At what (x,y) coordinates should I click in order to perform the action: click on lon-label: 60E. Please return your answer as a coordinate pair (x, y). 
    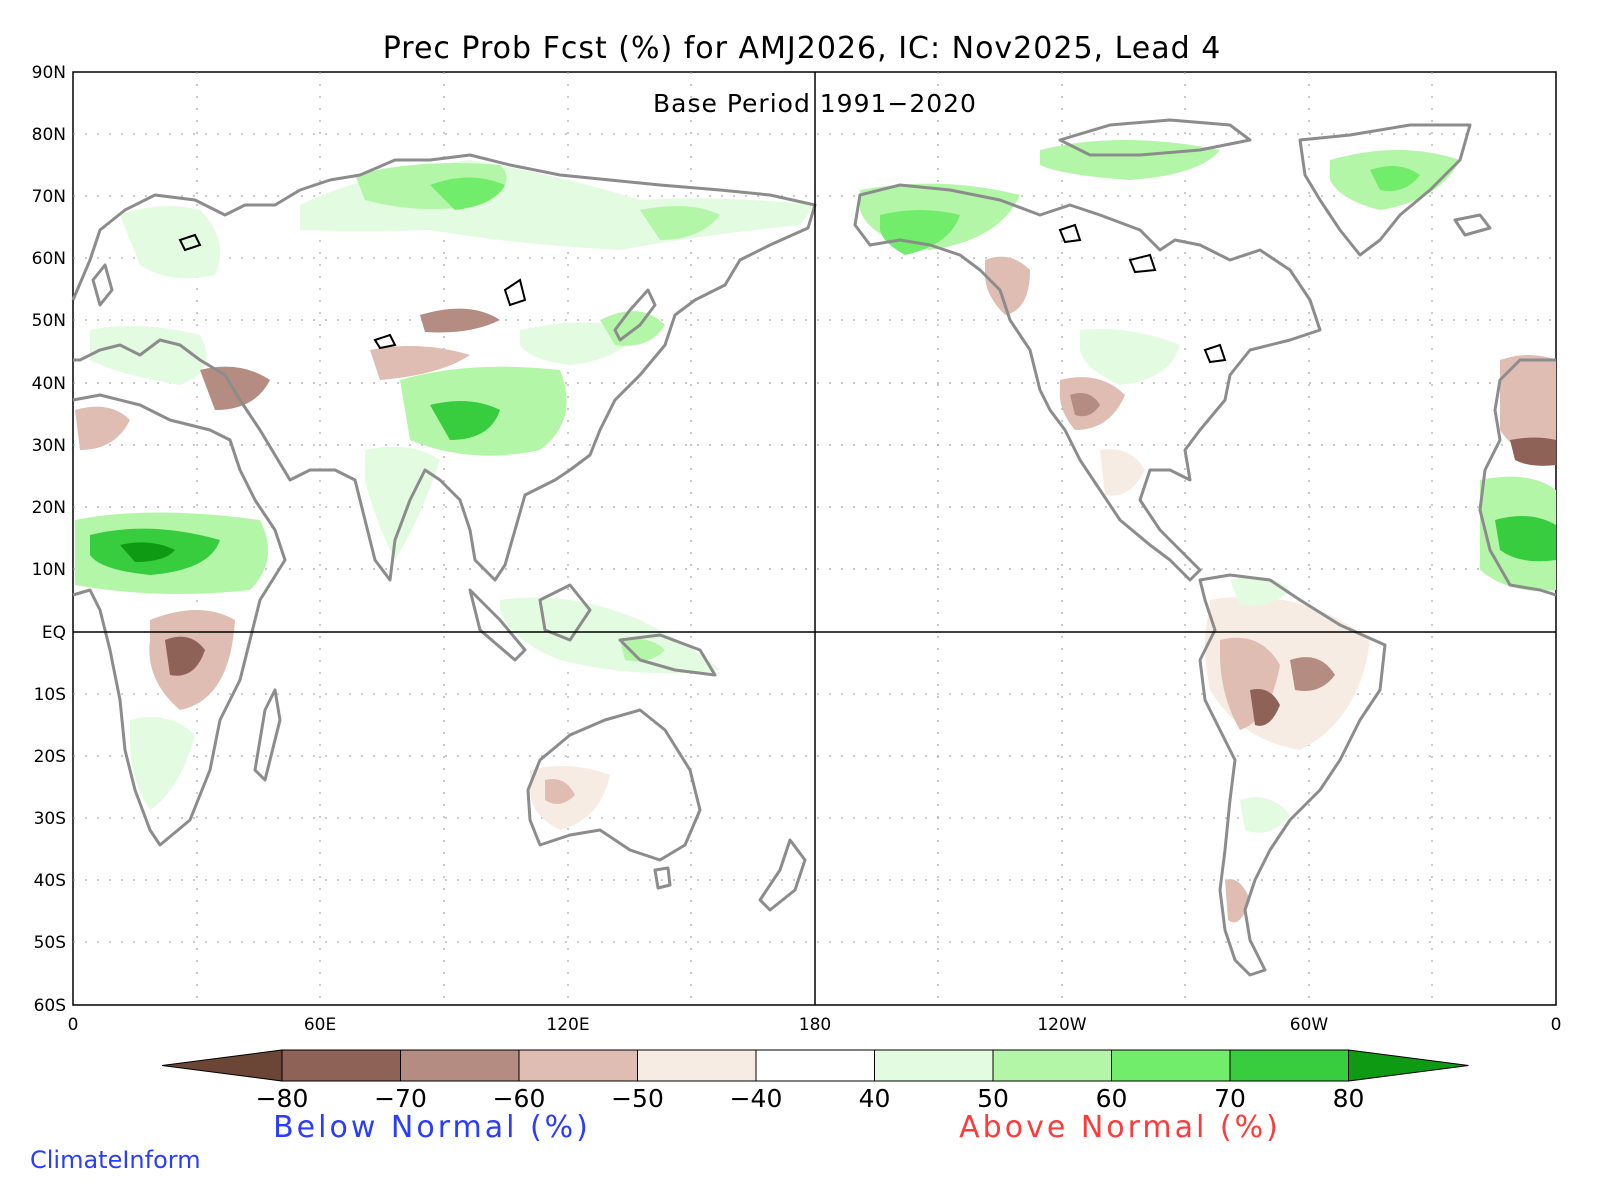
    Looking at the image, I should click on (320, 1025).